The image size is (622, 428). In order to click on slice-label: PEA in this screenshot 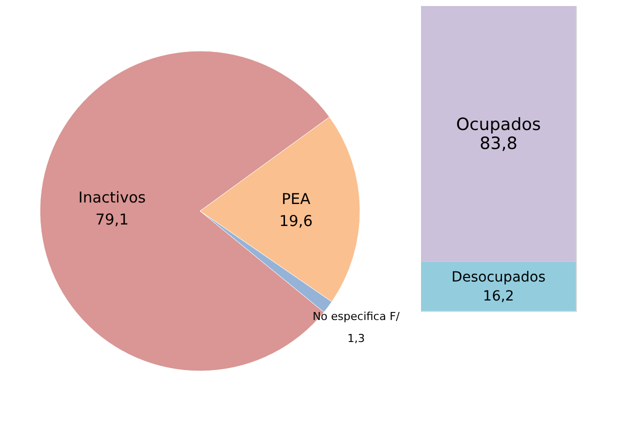, I will do `click(297, 199)`.